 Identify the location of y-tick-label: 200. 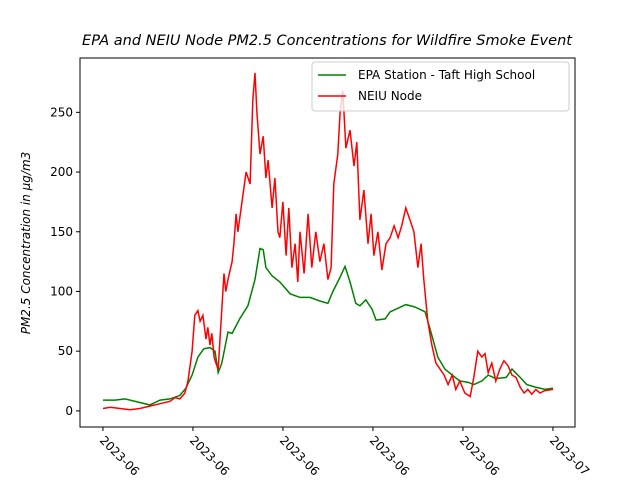
(61, 172).